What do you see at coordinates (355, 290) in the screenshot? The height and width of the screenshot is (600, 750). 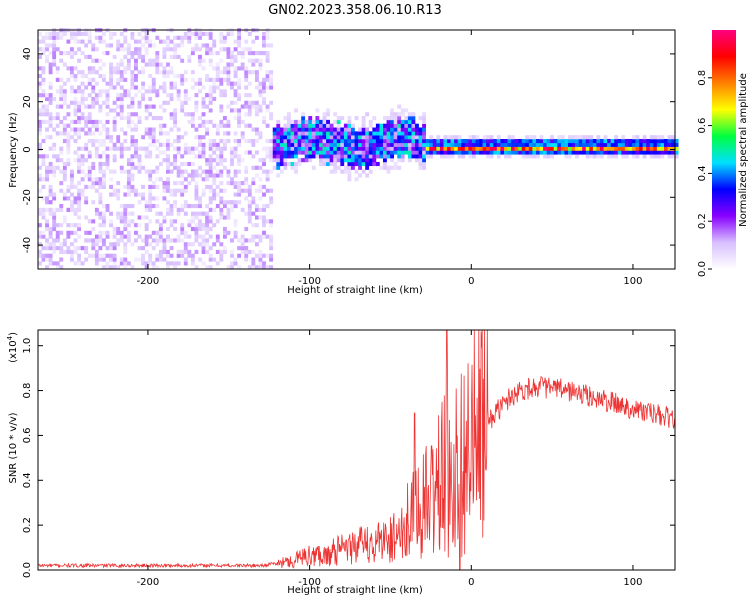 I see `spectrogram-x-axis-label: Height of straight line (km)` at bounding box center [355, 290].